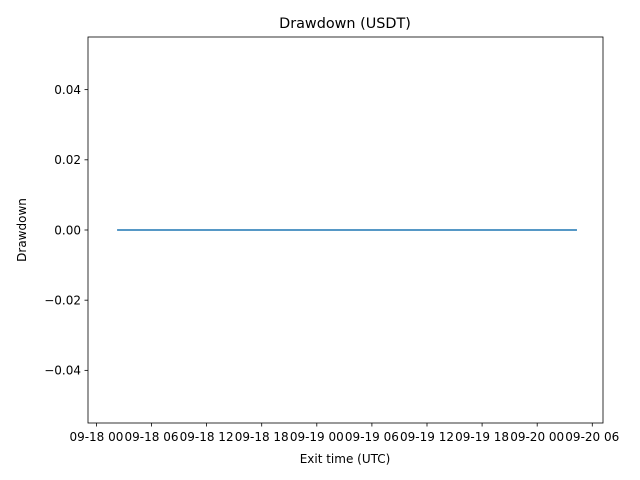 This screenshot has width=640, height=480. Describe the element at coordinates (207, 437) in the screenshot. I see `x-tick-label: 09-18 12` at that location.